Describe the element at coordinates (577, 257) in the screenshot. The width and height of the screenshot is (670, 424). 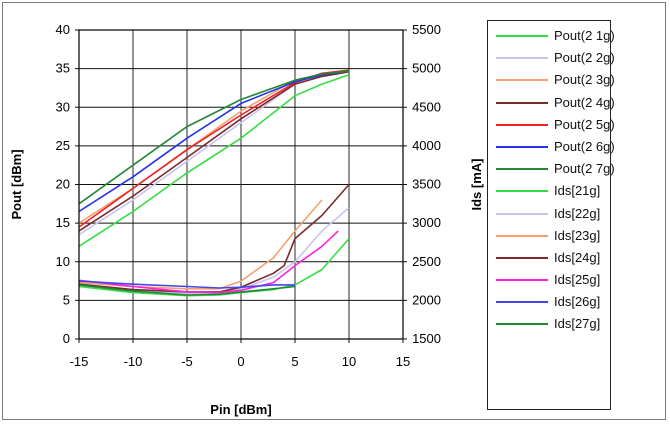
I see `legend-label: Ids[24g]` at that location.